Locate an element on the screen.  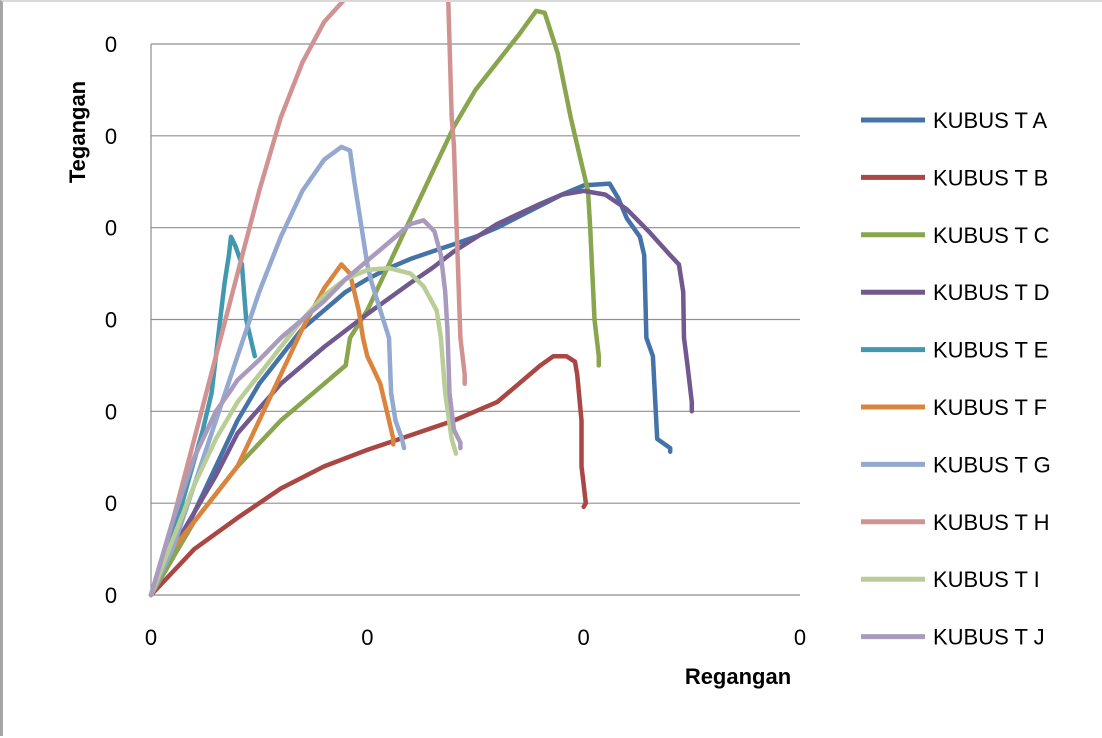
series-line-kubus-t-j is located at coordinates (305, 408).